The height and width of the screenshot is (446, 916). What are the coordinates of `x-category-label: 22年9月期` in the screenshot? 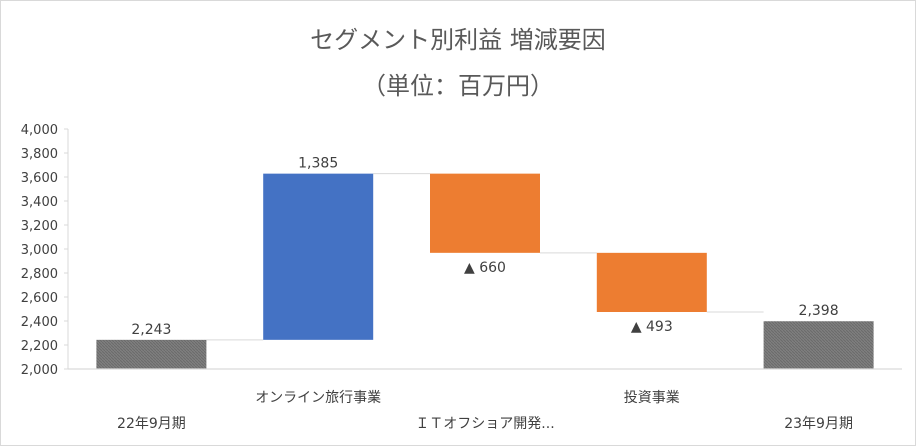 It's located at (151, 424).